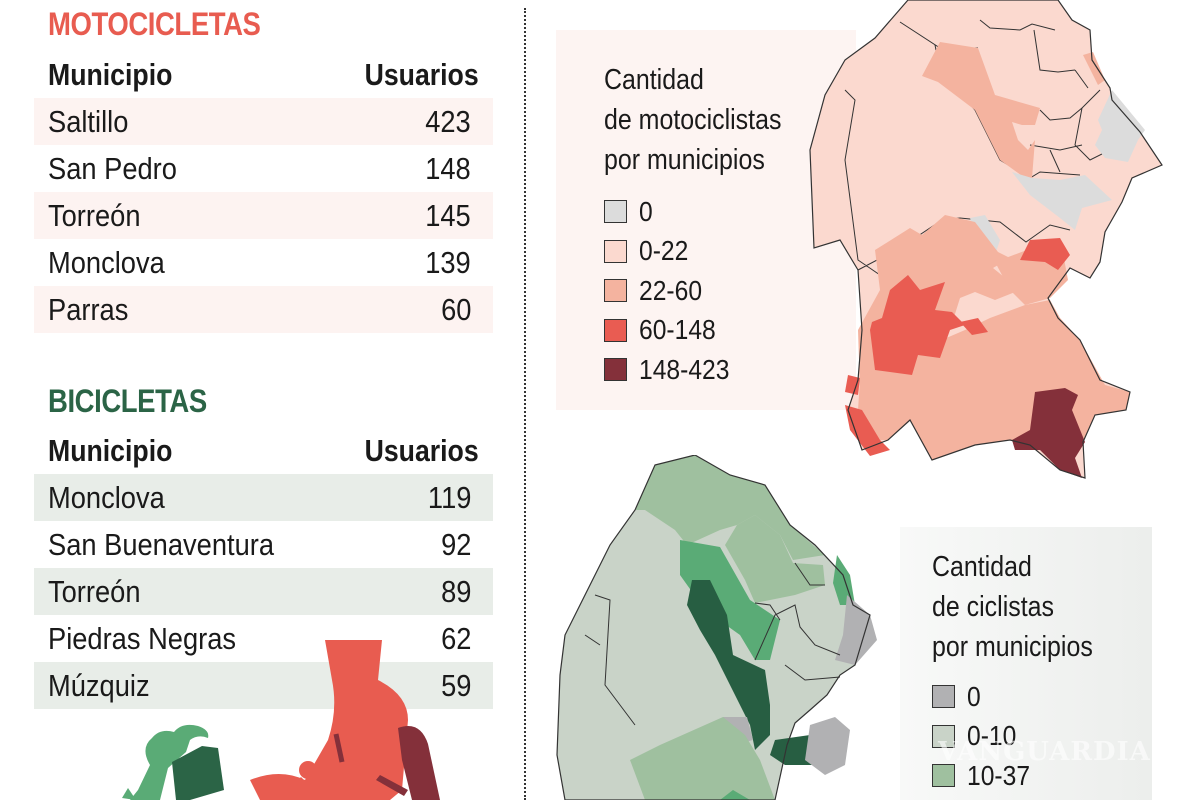 Image resolution: width=1200 pixels, height=800 pixels. I want to click on legend-title-line: de ciclistas, so click(993, 607).